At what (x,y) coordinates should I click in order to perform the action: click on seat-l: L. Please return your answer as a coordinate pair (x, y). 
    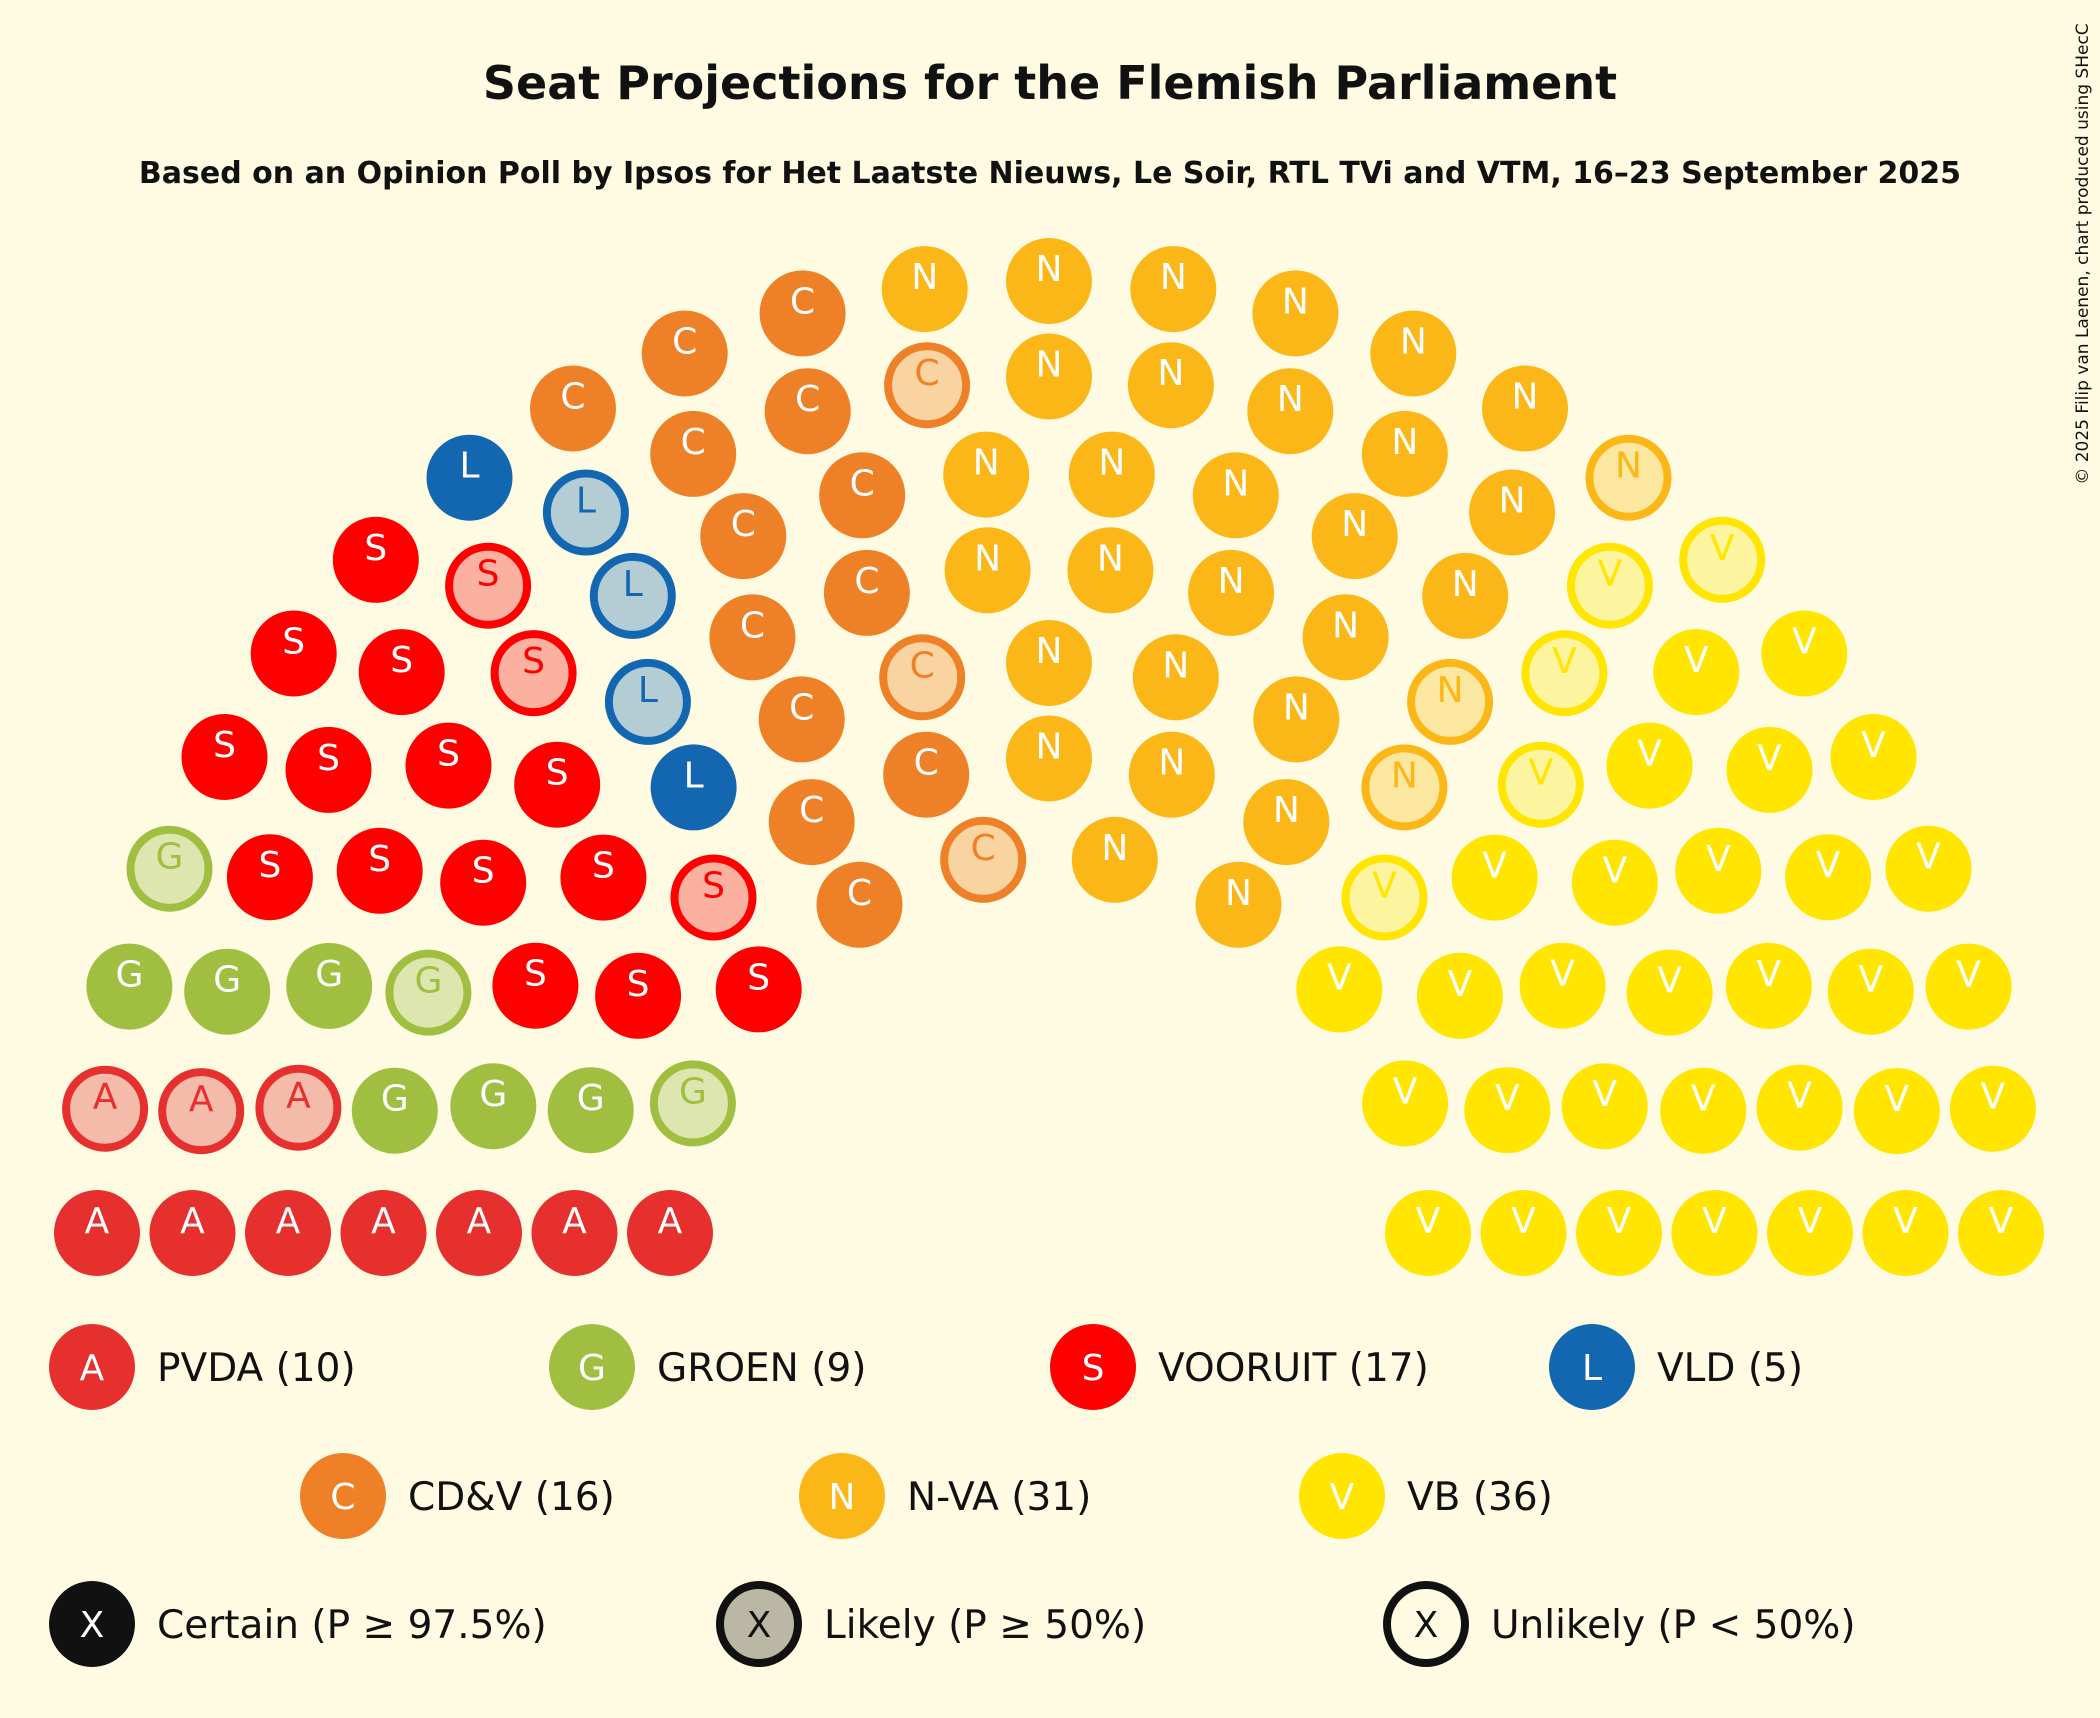
    Looking at the image, I should click on (693, 787).